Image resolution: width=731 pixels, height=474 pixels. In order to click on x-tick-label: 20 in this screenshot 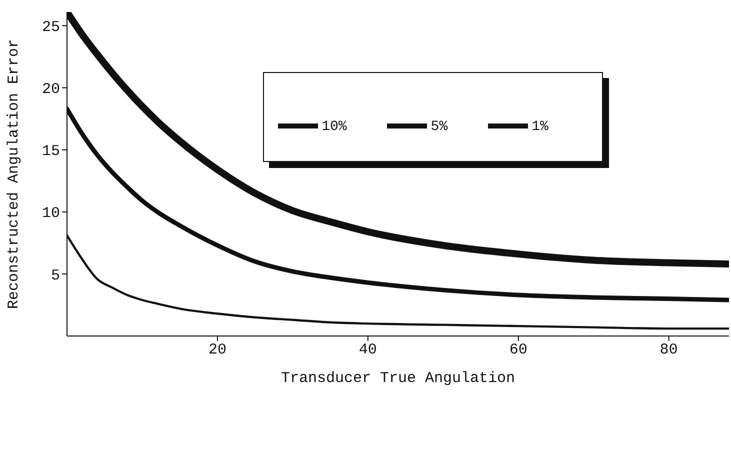, I will do `click(217, 350)`.